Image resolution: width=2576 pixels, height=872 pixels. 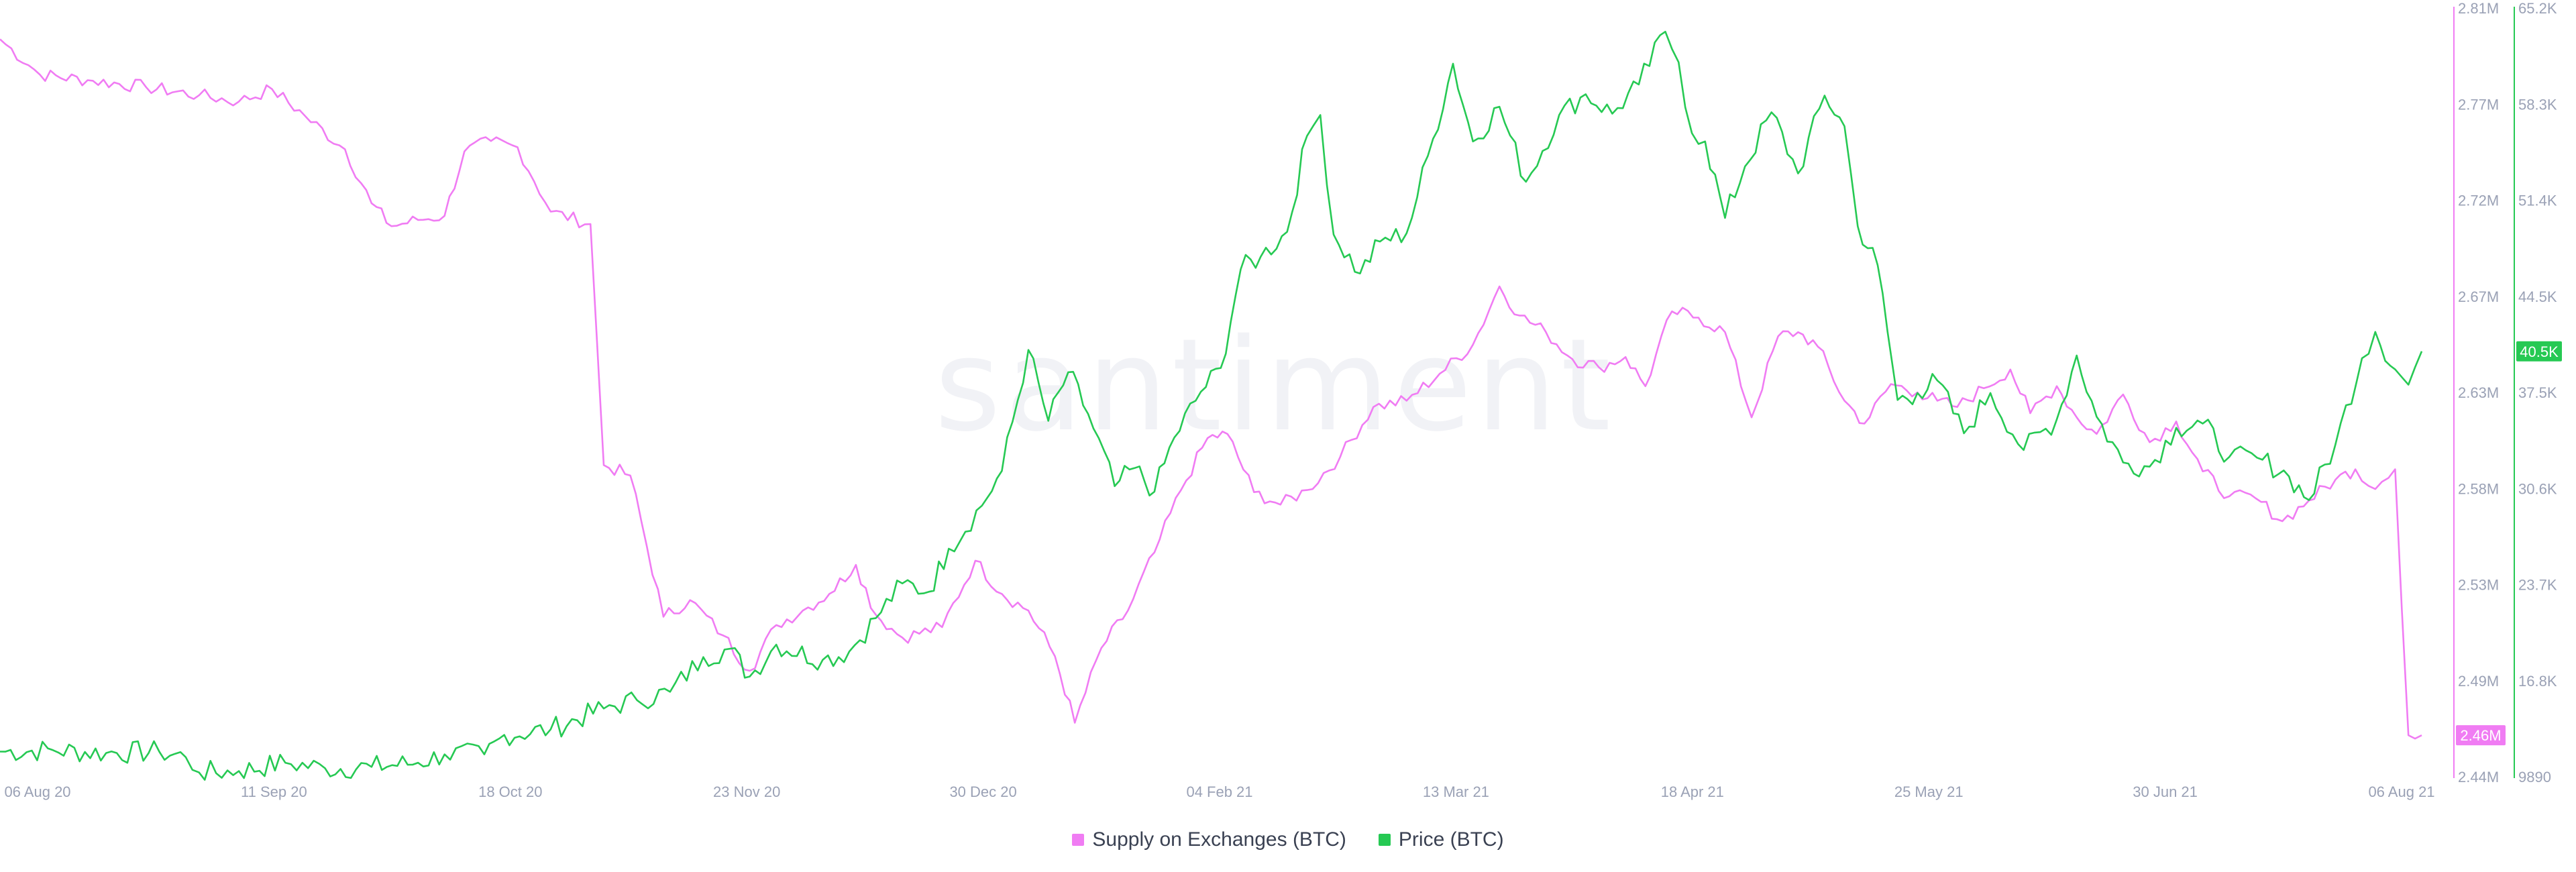 What do you see at coordinates (1456, 791) in the screenshot?
I see `x-tick-label: 13 Mar 21` at bounding box center [1456, 791].